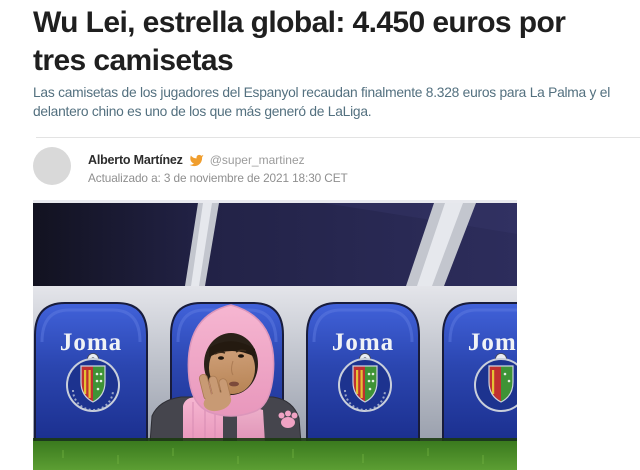 The width and height of the screenshot is (640, 470). Describe the element at coordinates (232, 368) in the screenshot. I see `nose` at that location.